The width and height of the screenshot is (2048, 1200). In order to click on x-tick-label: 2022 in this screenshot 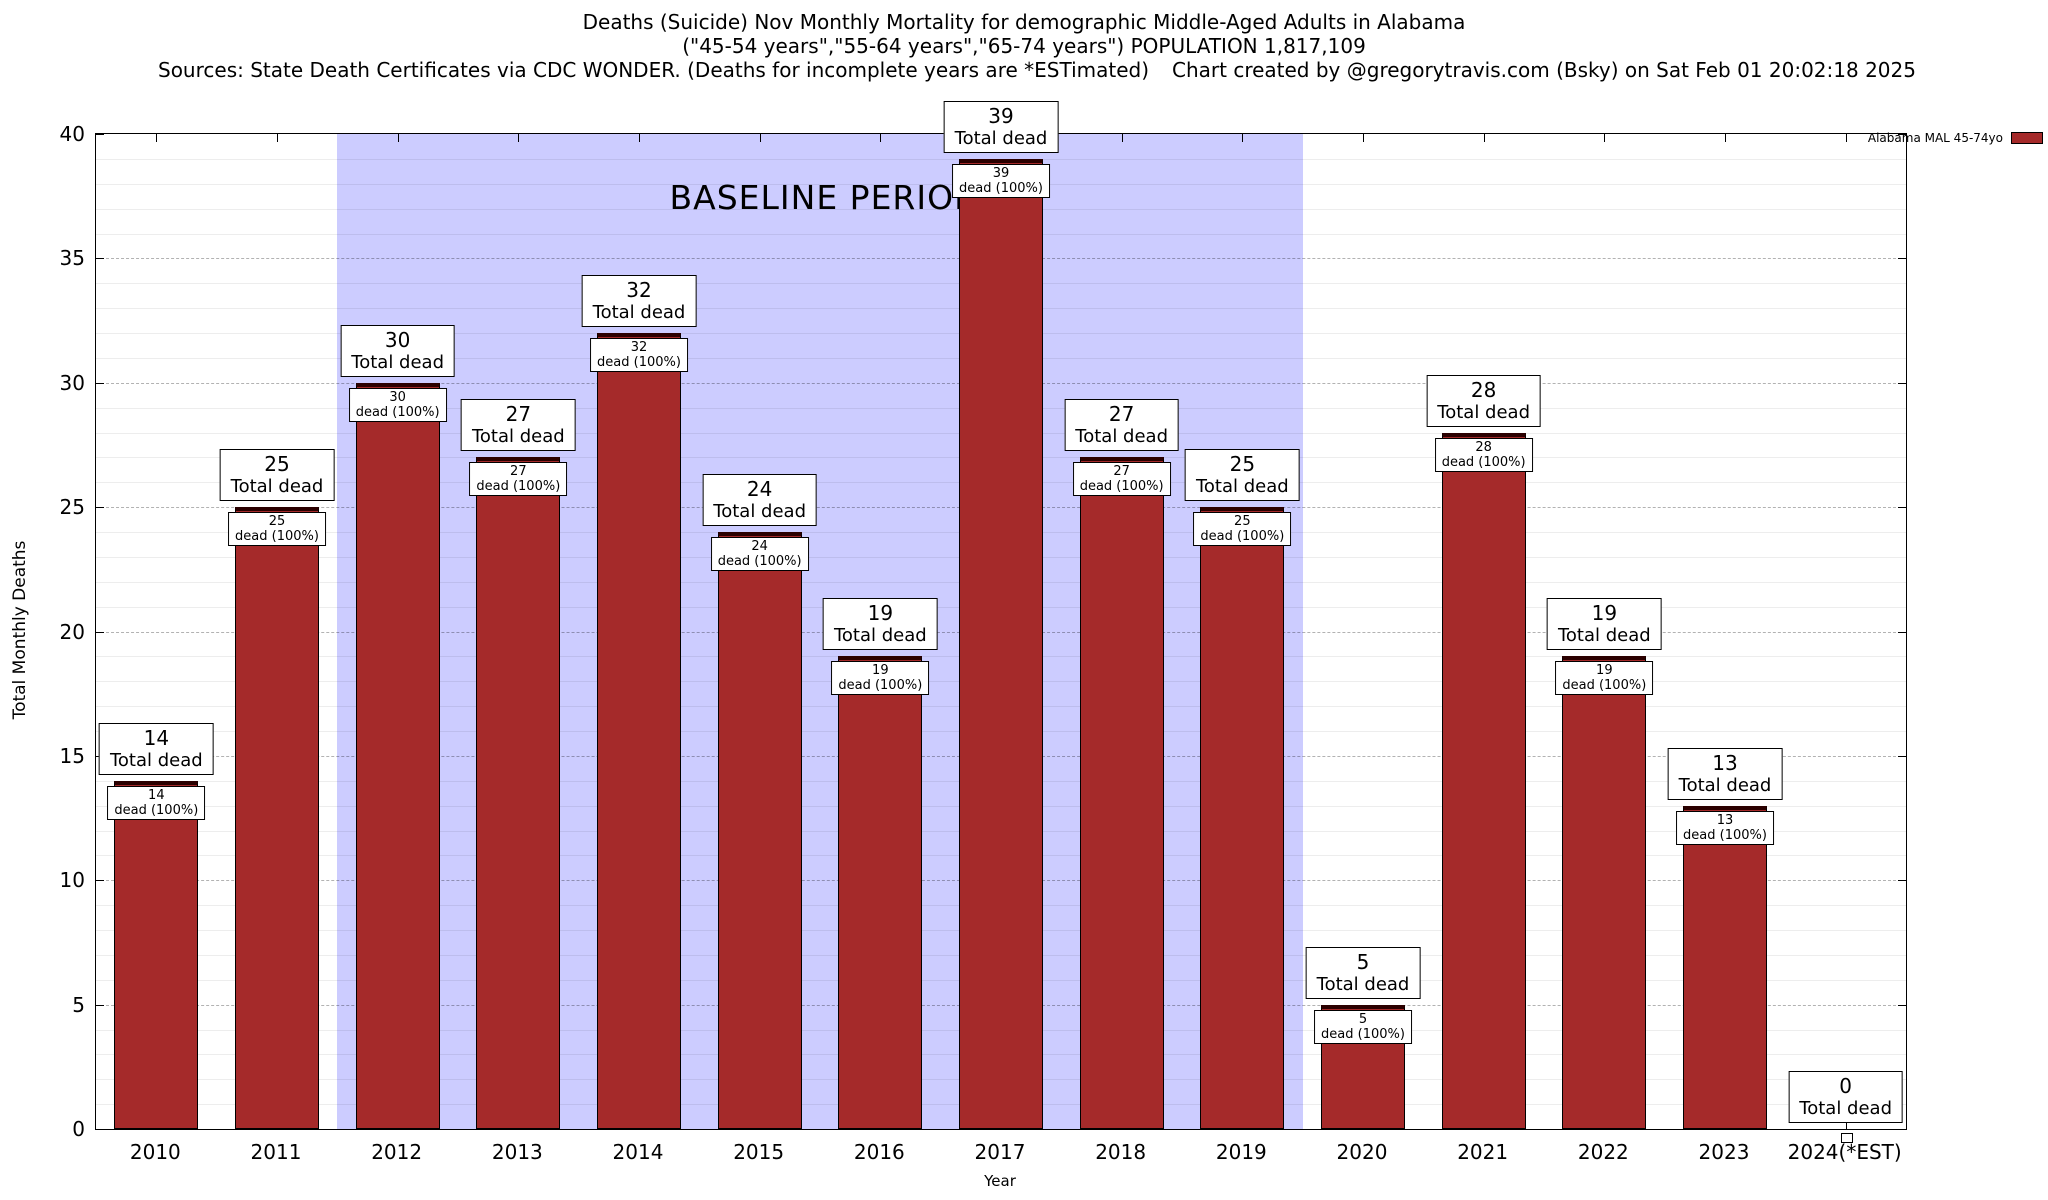, I will do `click(1603, 1152)`.